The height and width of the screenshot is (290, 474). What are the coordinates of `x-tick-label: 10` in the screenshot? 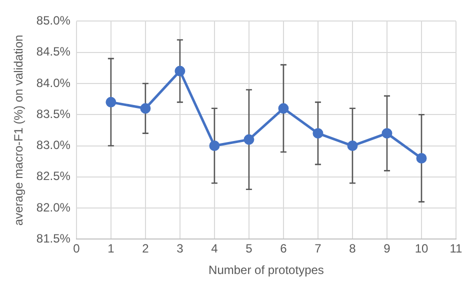 It's located at (421, 249).